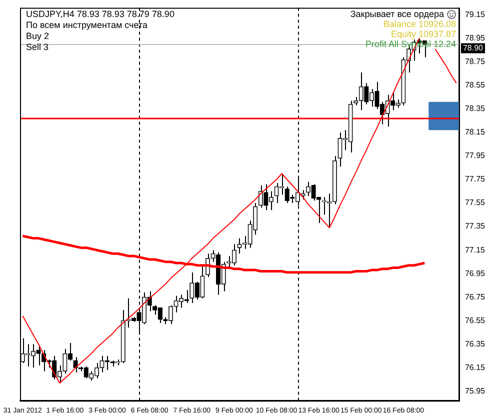 The width and height of the screenshot is (490, 420). What do you see at coordinates (473, 47) in the screenshot?
I see `ref-line-label: 78.90` at bounding box center [473, 47].